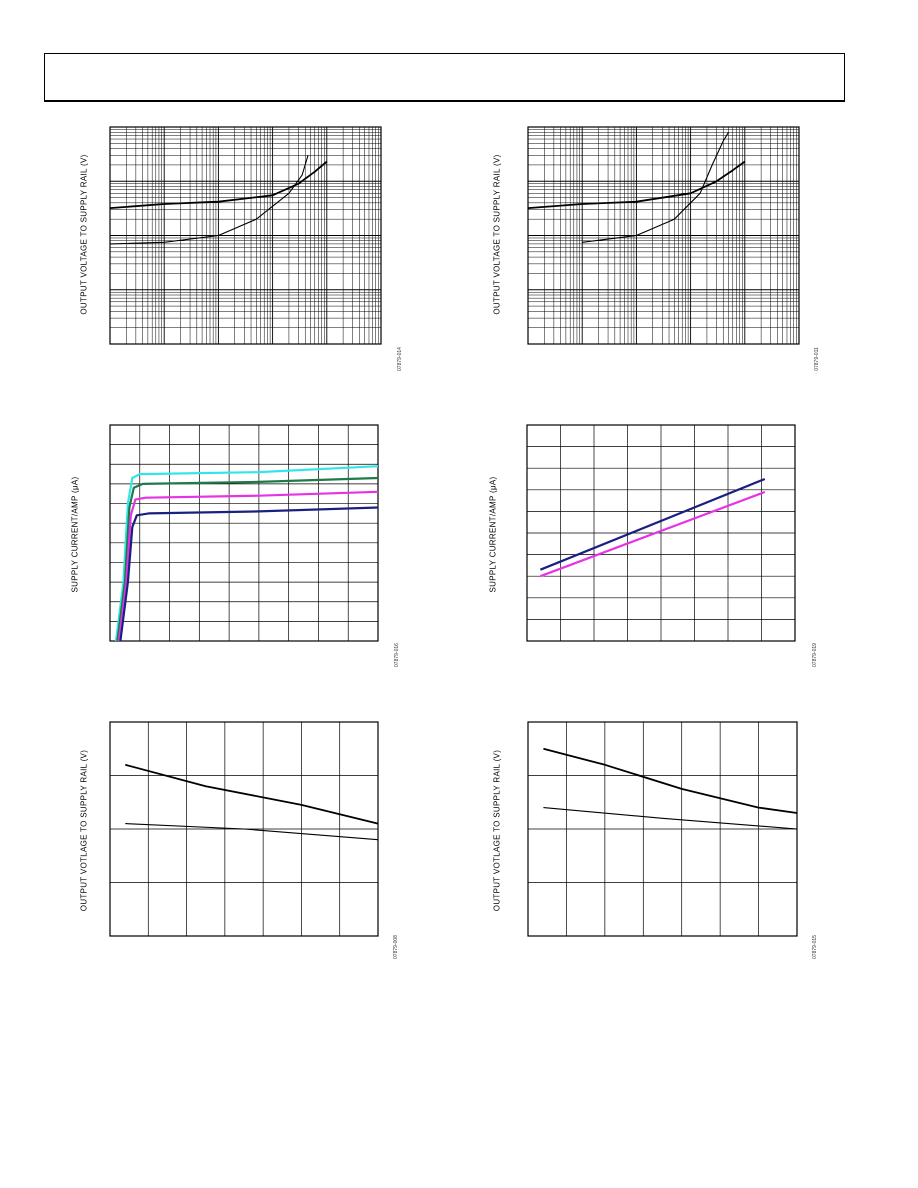 The height and width of the screenshot is (1188, 918). What do you see at coordinates (400, 359) in the screenshot?
I see `figure-id: 07879-014` at bounding box center [400, 359].